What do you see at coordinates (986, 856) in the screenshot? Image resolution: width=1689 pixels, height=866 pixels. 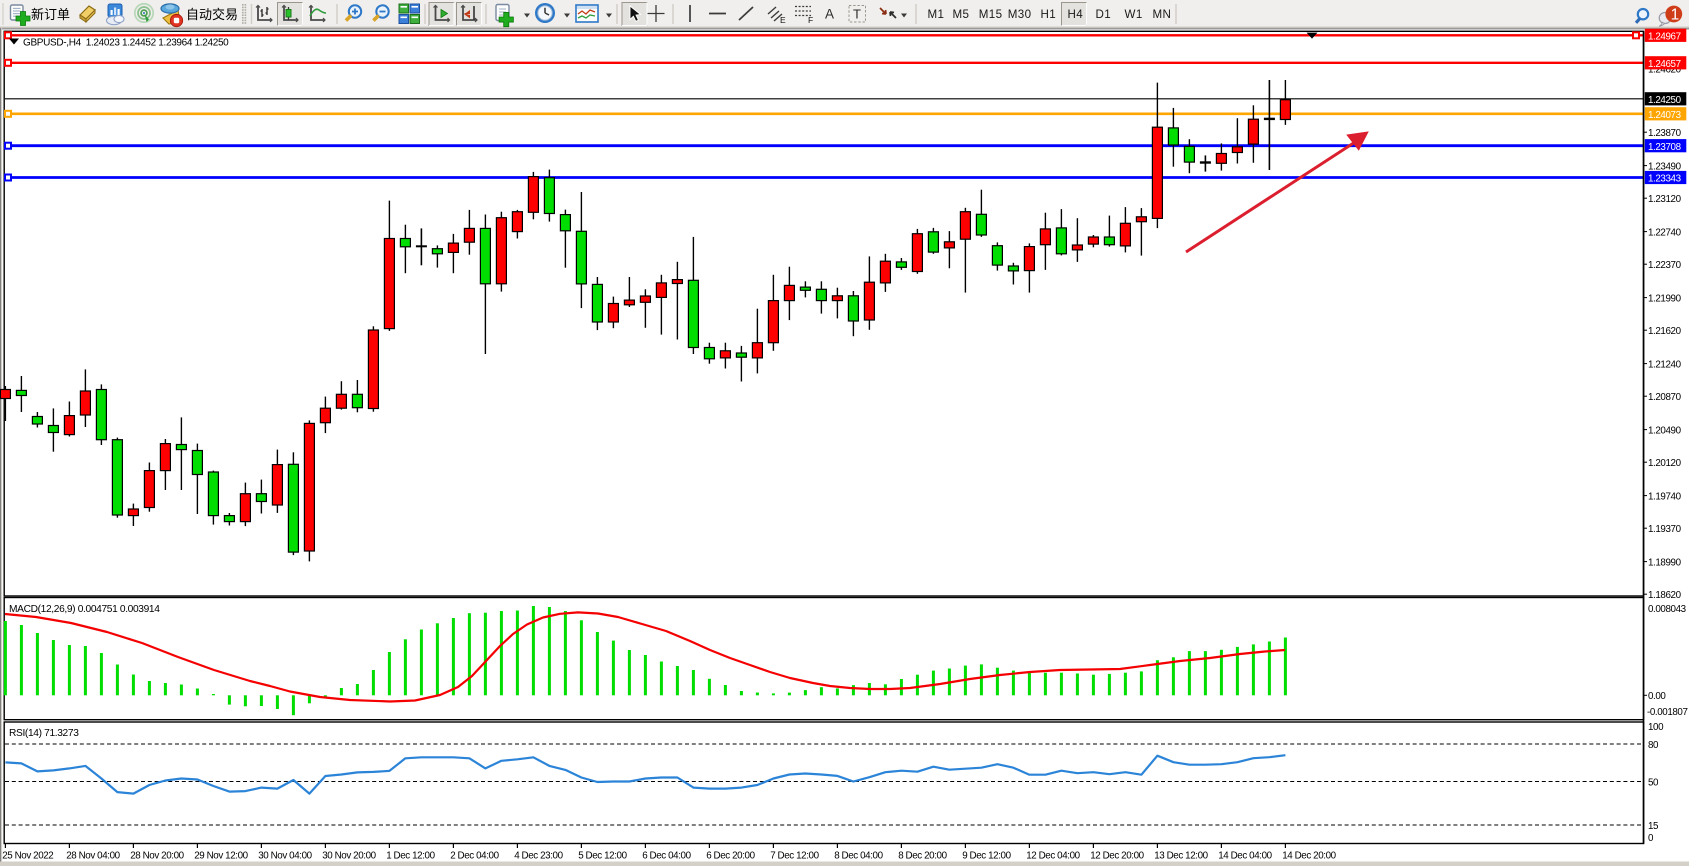 I see `svg-text: 9 Dec 12:00` at bounding box center [986, 856].